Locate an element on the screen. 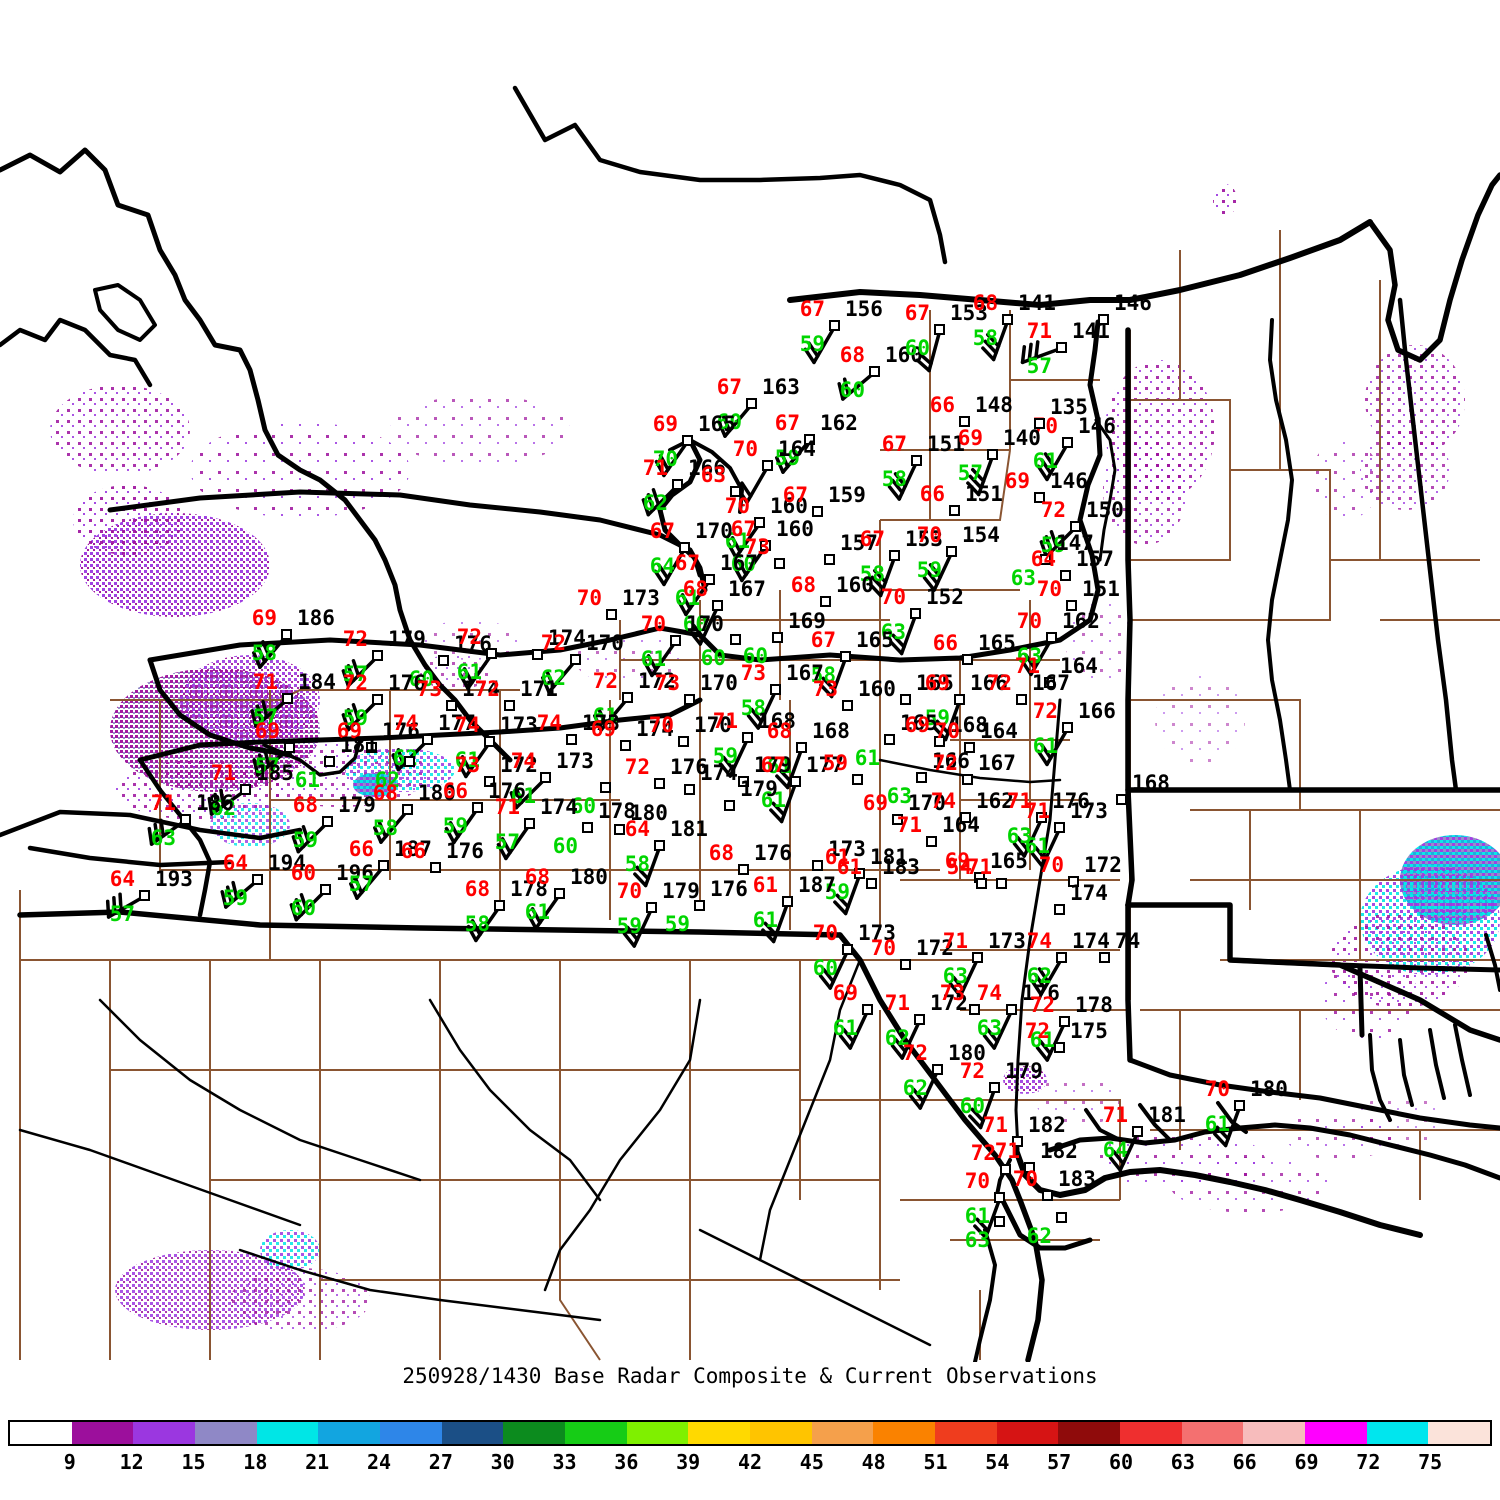  station-pressure: 172 is located at coordinates (935, 948).